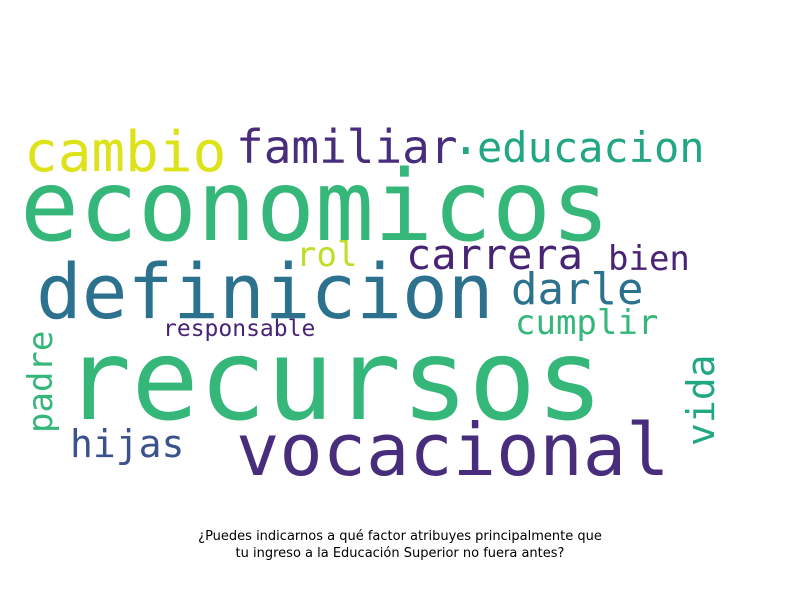 This screenshot has height=600, width=800. Describe the element at coordinates (127, 444) in the screenshot. I see `word-hijas: hijas` at that location.